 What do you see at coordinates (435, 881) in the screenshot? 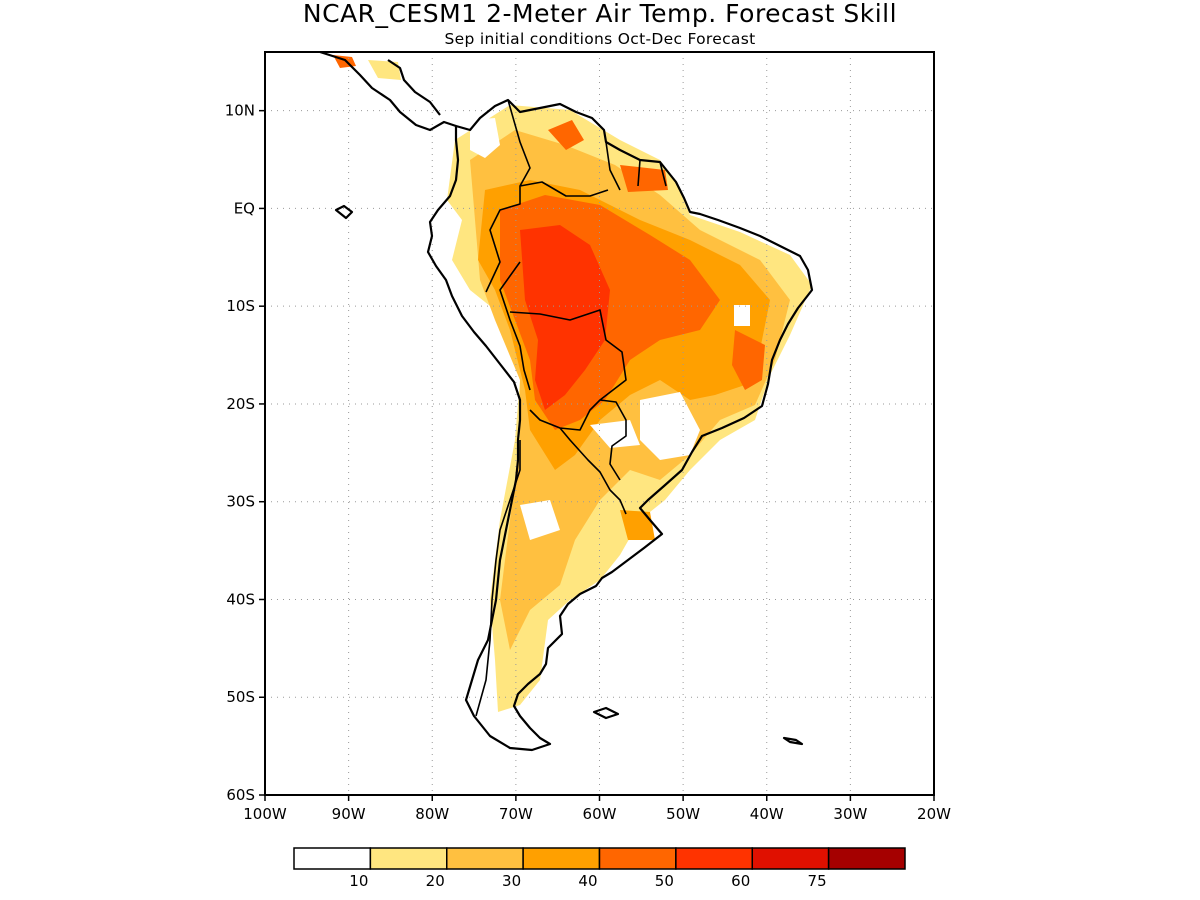
I see `colorbar-label: 20` at bounding box center [435, 881].